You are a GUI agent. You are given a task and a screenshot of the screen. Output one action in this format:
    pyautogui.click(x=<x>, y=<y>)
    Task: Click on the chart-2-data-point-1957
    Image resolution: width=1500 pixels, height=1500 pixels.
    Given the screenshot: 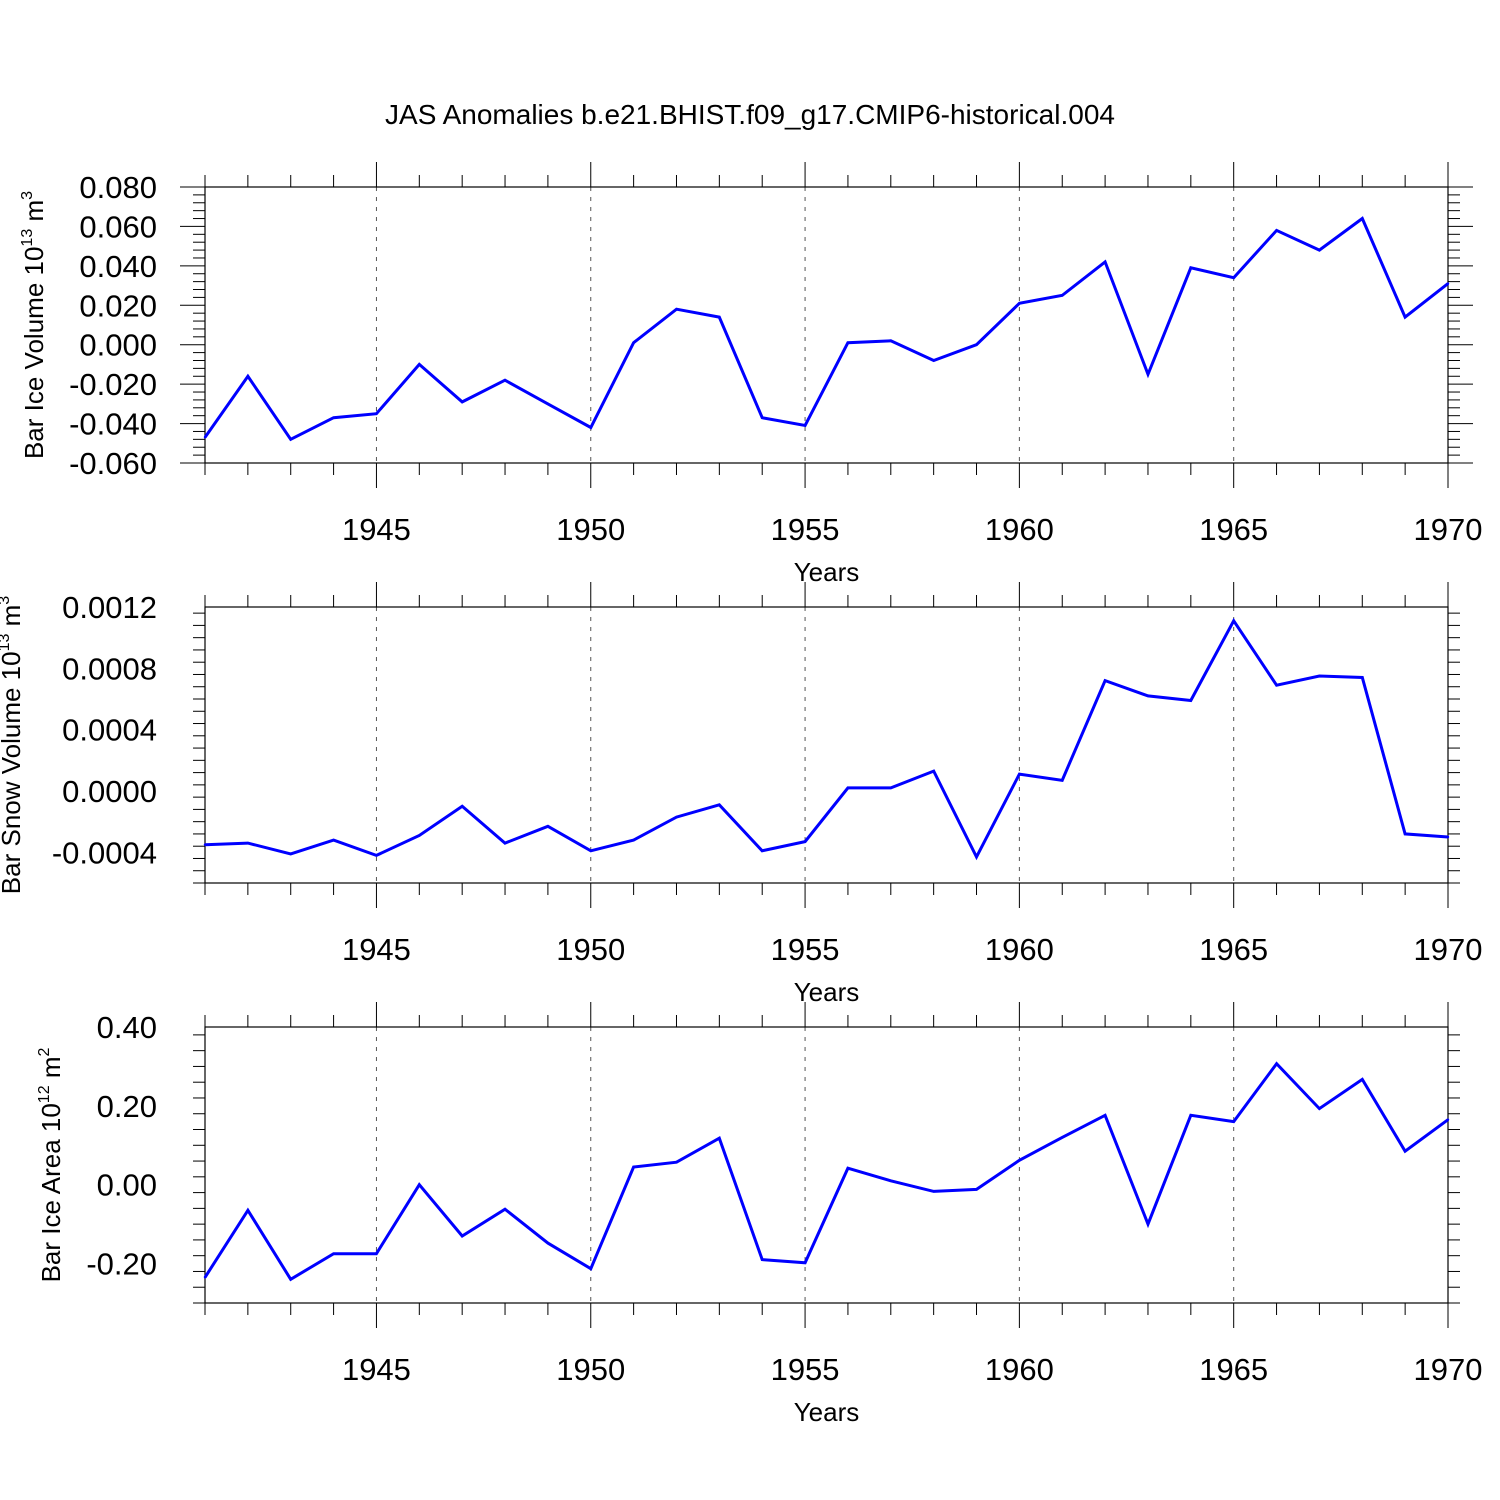 What is the action you would take?
    pyautogui.click(x=890, y=788)
    